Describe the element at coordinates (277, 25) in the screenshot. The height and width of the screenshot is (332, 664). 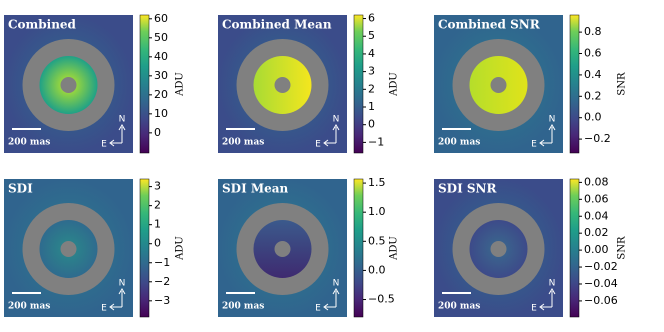
I see `panel-title: Combined Mean` at that location.